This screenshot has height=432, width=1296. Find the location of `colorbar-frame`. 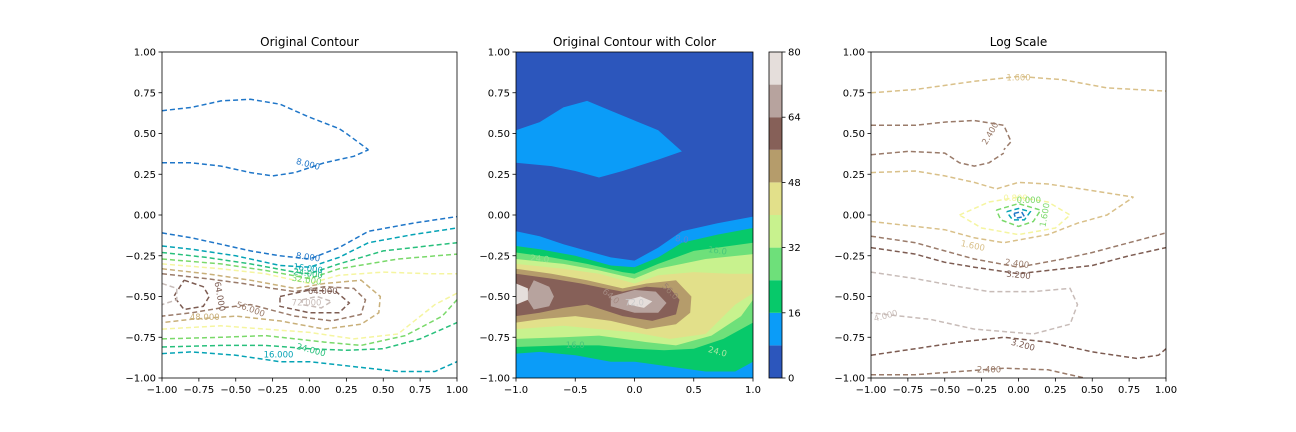

colorbar-frame is located at coordinates (775, 215).